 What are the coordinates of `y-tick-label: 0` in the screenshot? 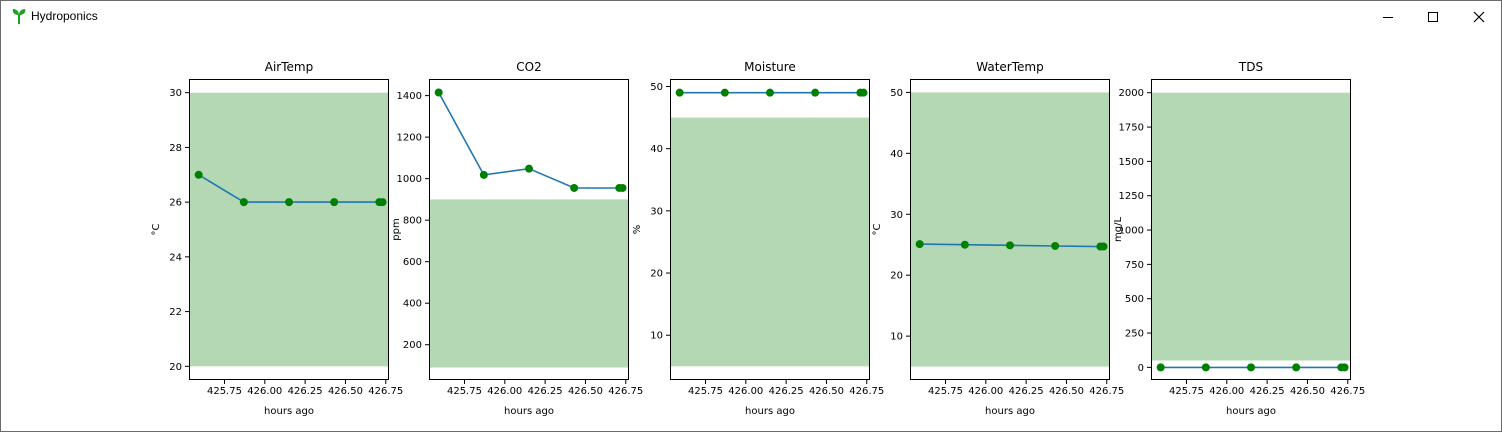 It's located at (1141, 368).